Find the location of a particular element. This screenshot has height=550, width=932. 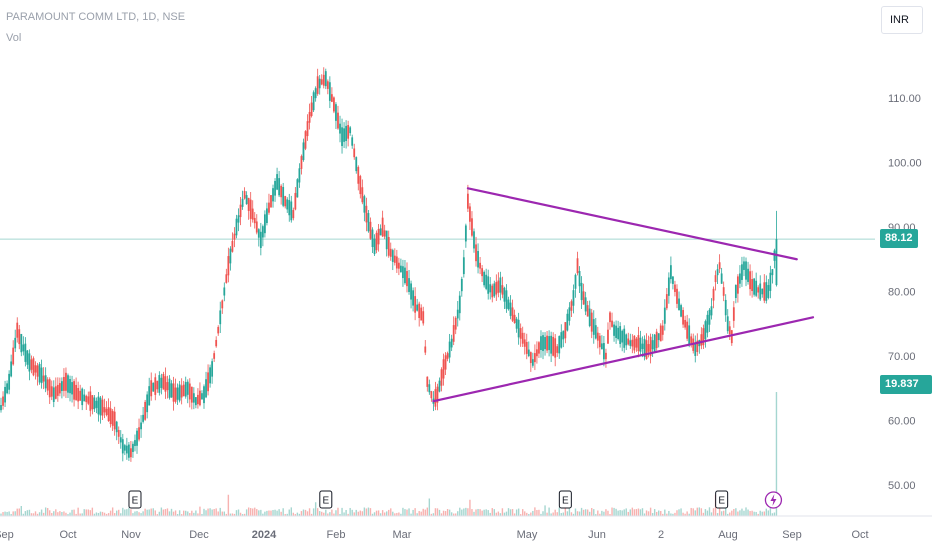

time-axis: Sep Oct Nov Dec 2024 Feb Mar May Jun 2 Aug Sep Oct is located at coordinates (466, 528).